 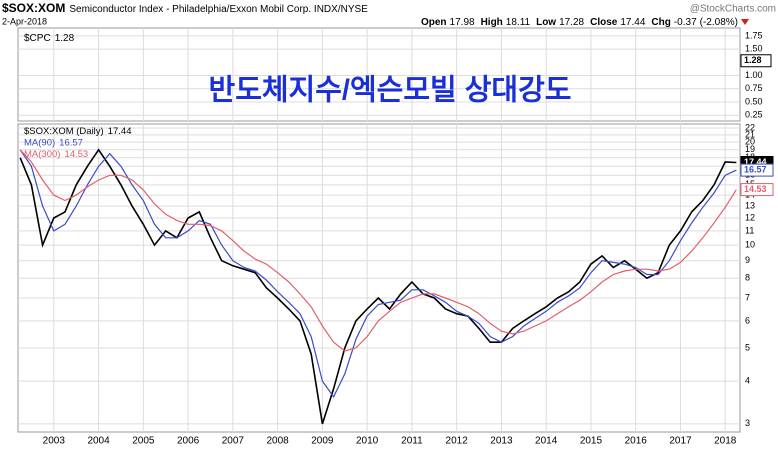 What do you see at coordinates (604, 22) in the screenshot?
I see `quote-label: Close` at bounding box center [604, 22].